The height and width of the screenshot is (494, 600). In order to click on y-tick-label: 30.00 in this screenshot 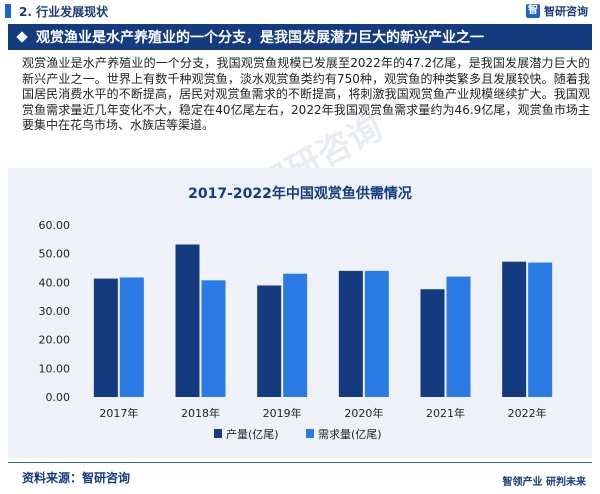, I will do `click(55, 311)`.